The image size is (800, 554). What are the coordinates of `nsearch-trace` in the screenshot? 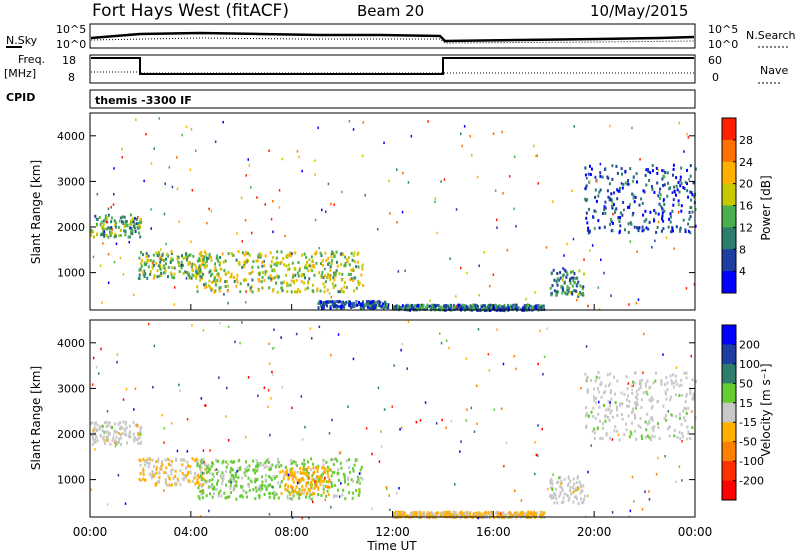 It's located at (392, 40).